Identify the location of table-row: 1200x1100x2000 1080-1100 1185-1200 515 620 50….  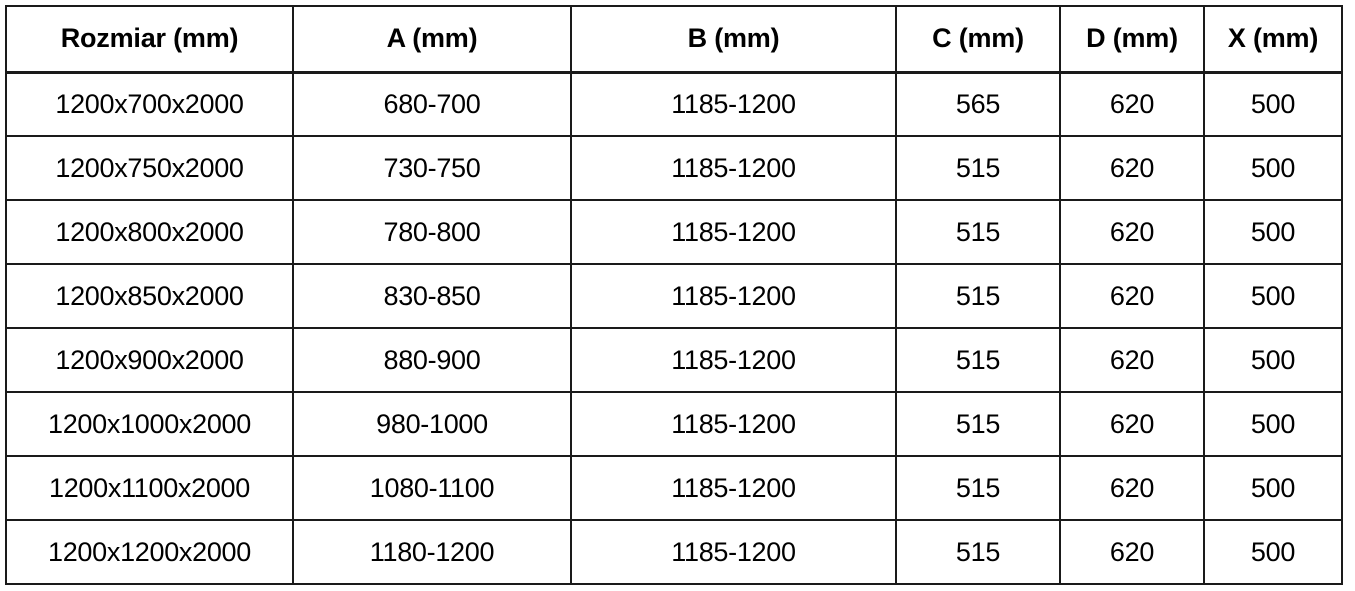
(674, 488).